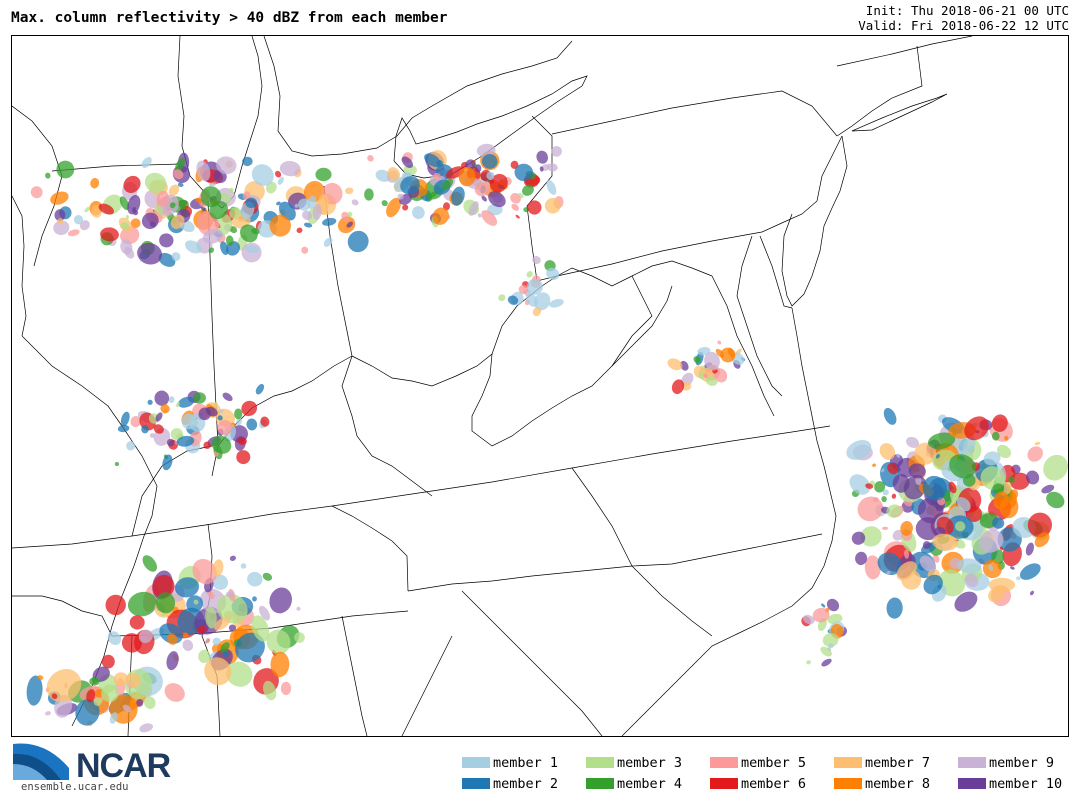 The height and width of the screenshot is (800, 1080). Describe the element at coordinates (650, 762) in the screenshot. I see `legend-label: member 3` at that location.